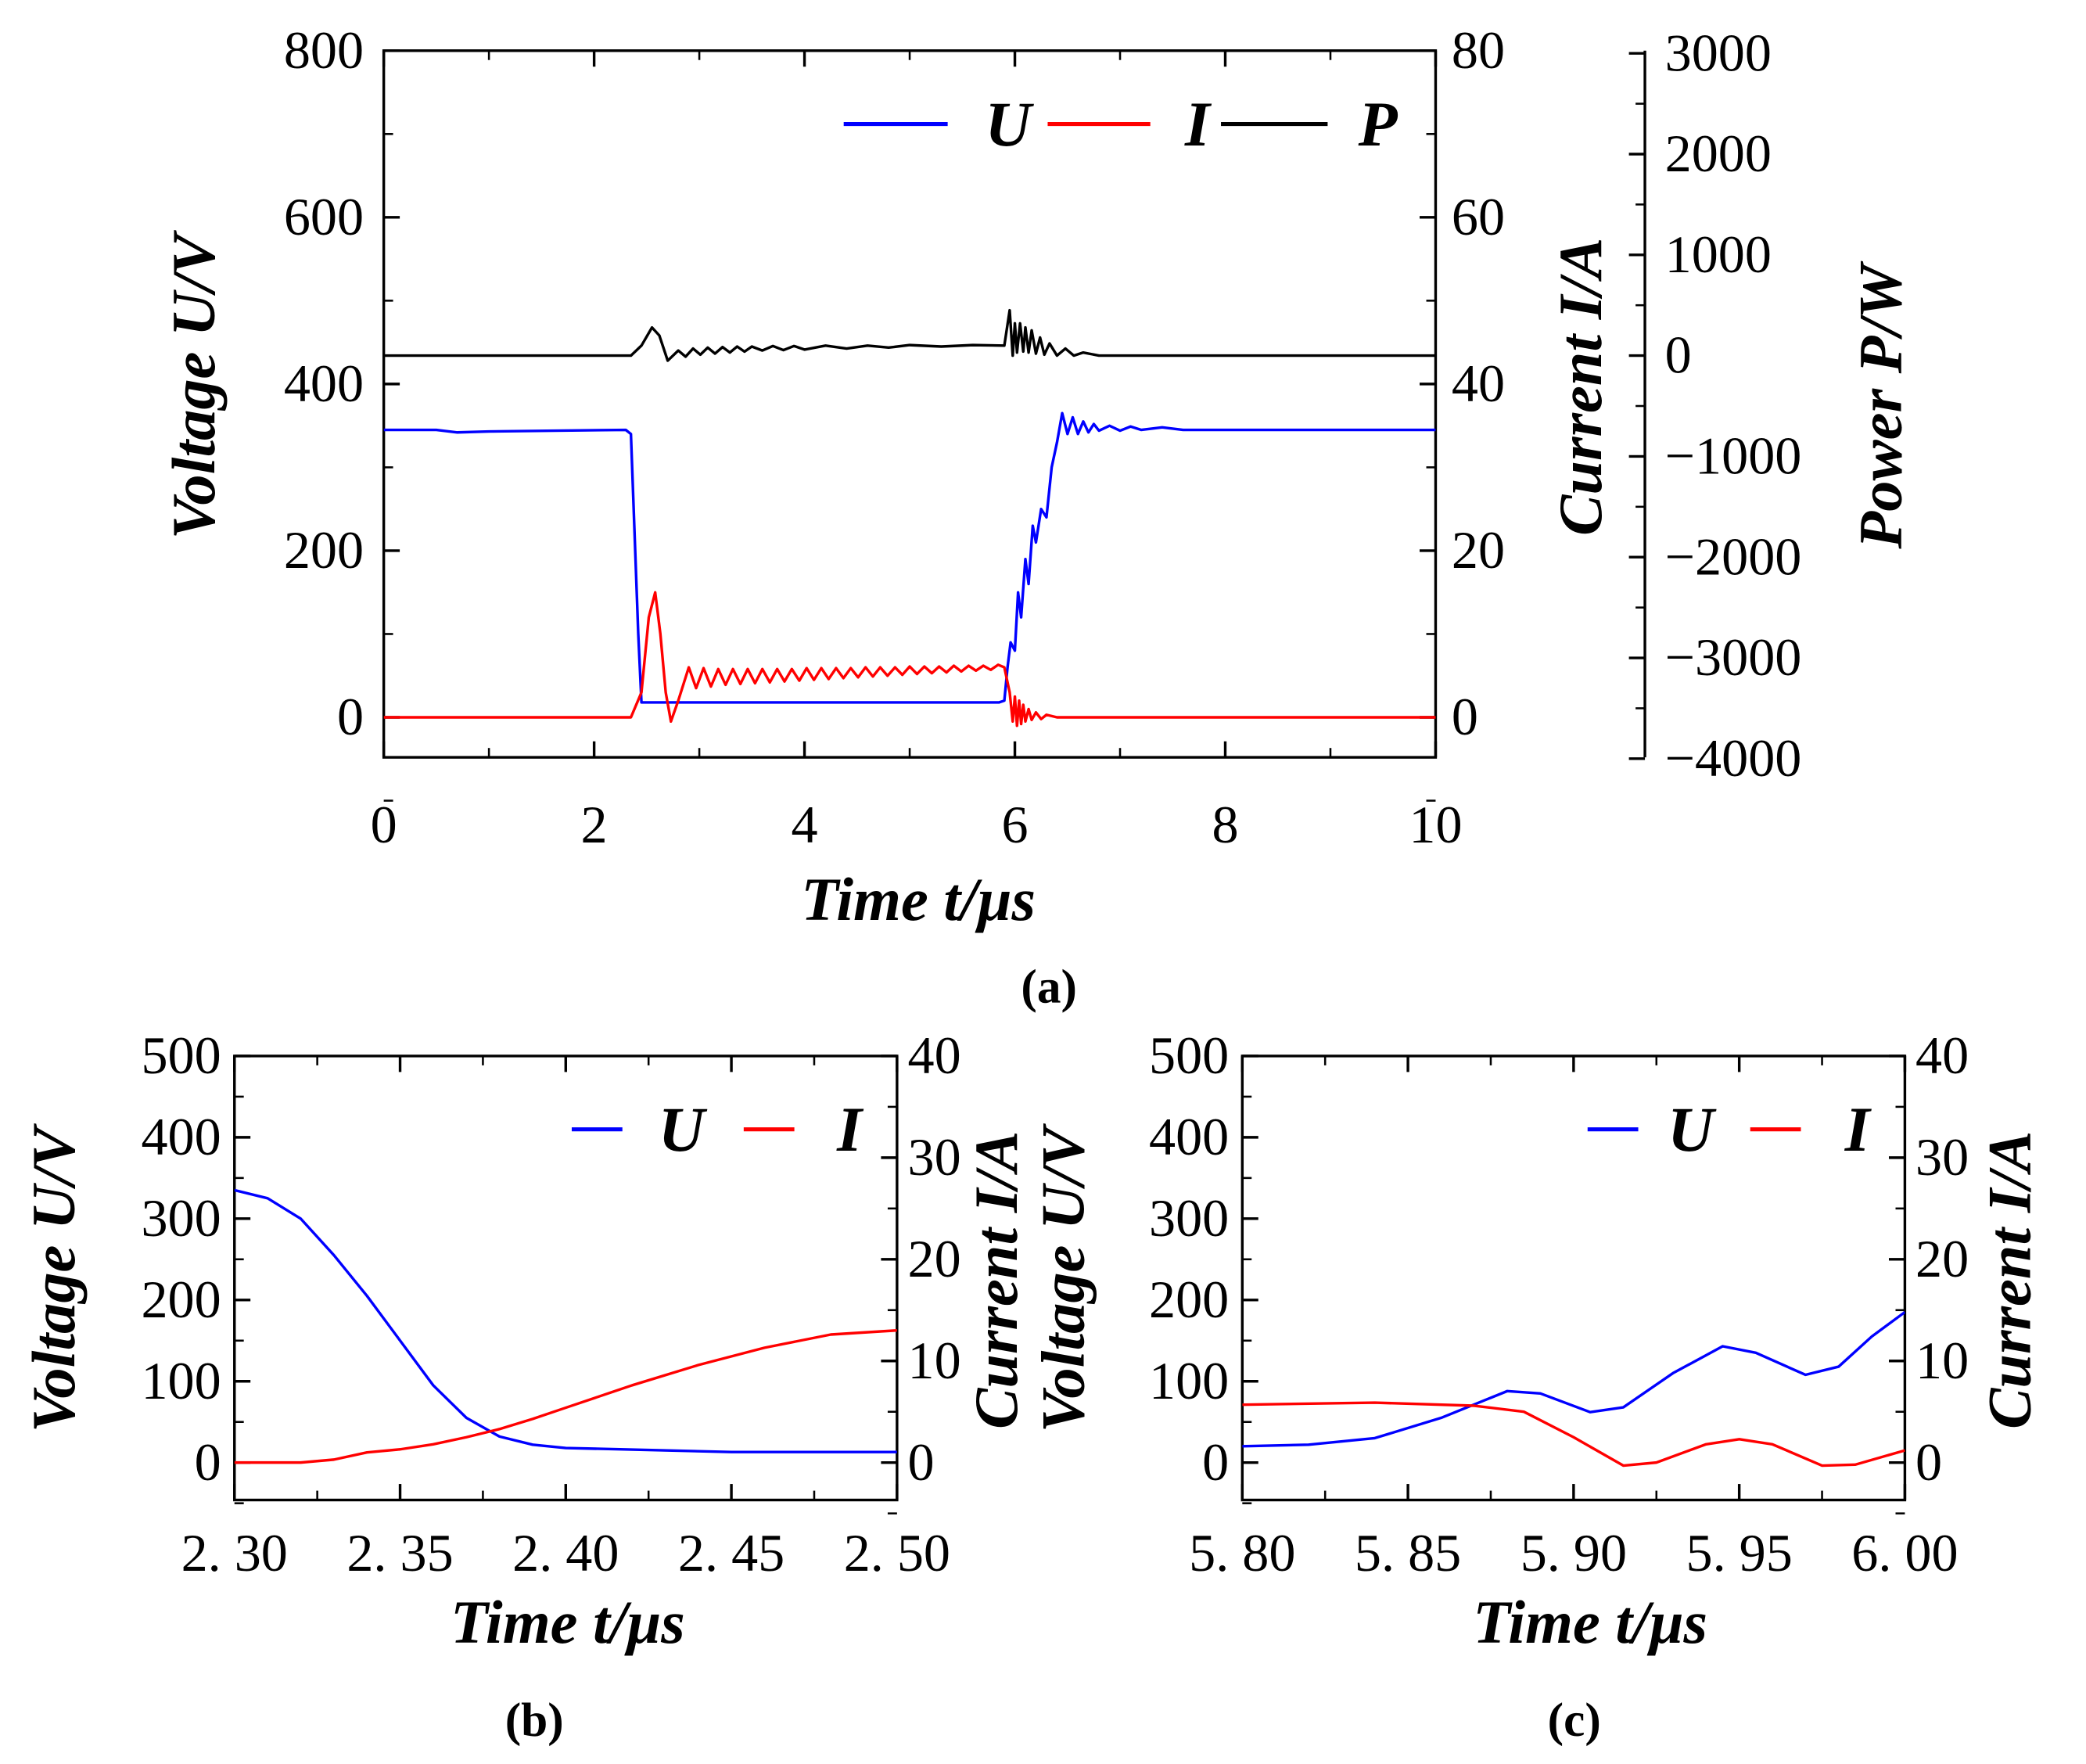  I want to click on y-left-tick-label: 600, so click(324, 216).